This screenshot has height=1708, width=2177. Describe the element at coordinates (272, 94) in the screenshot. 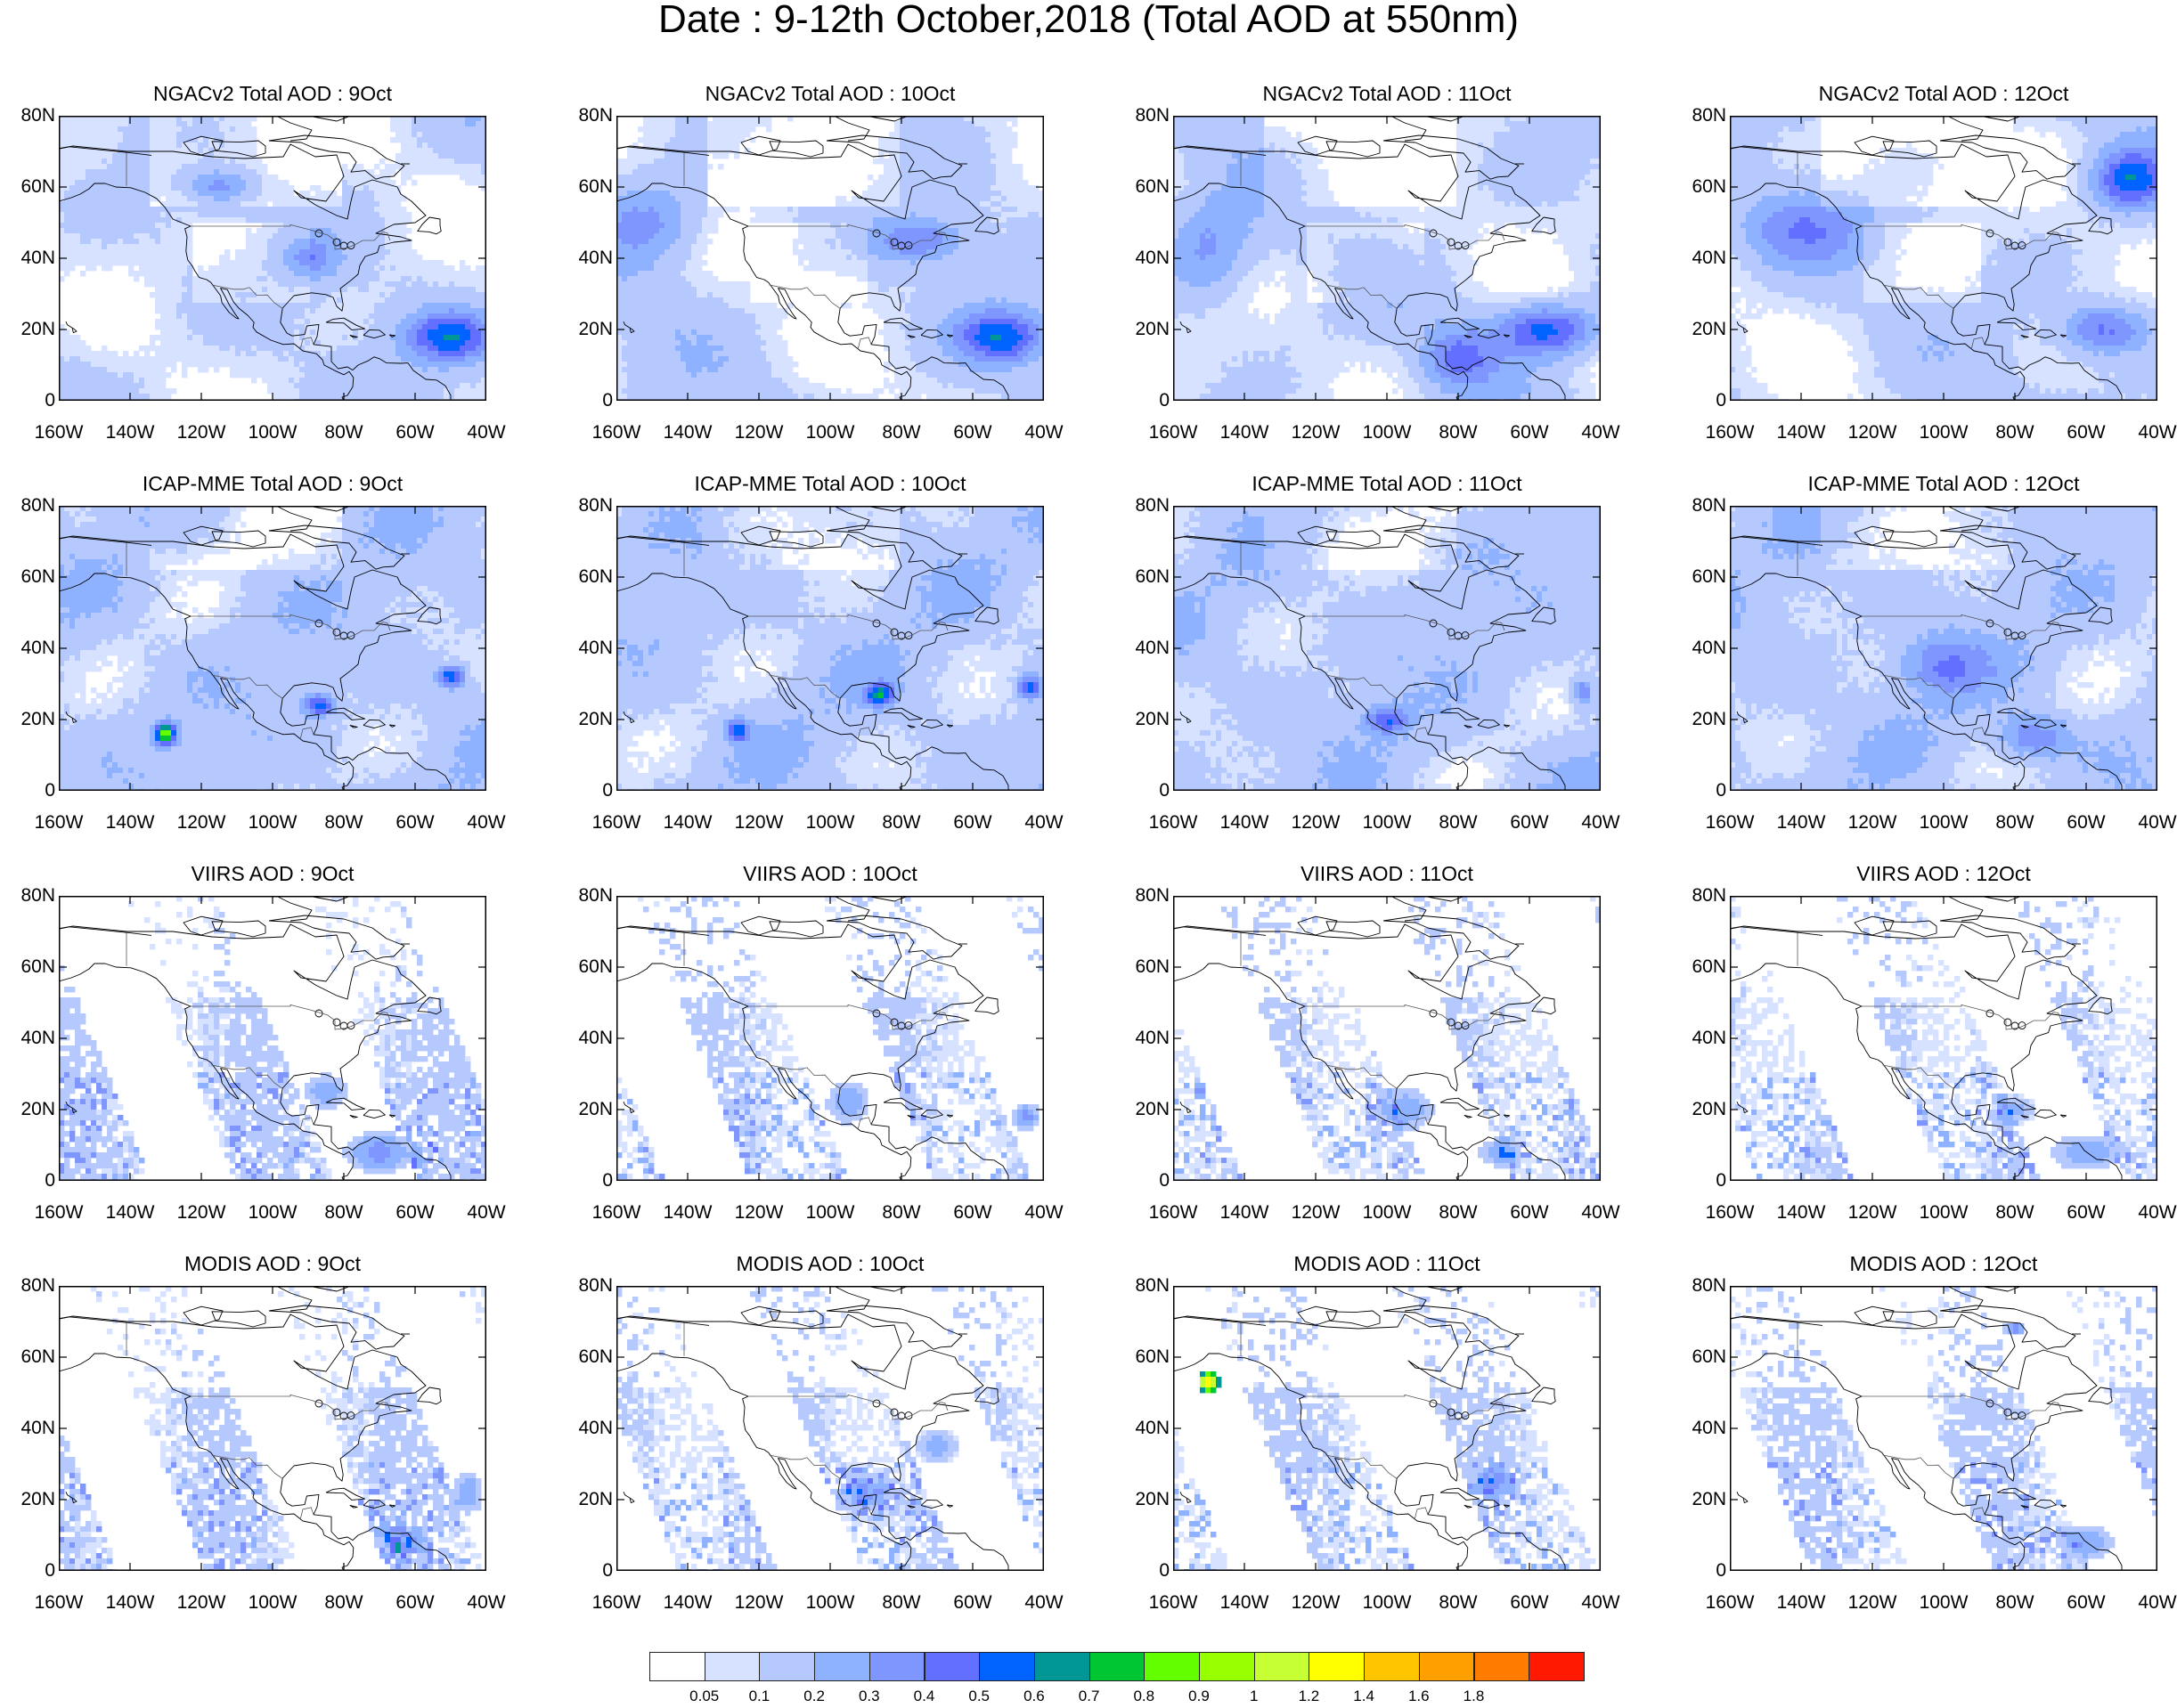

I see `panel-title: NGACv2 Total AOD : 9Oct` at that location.